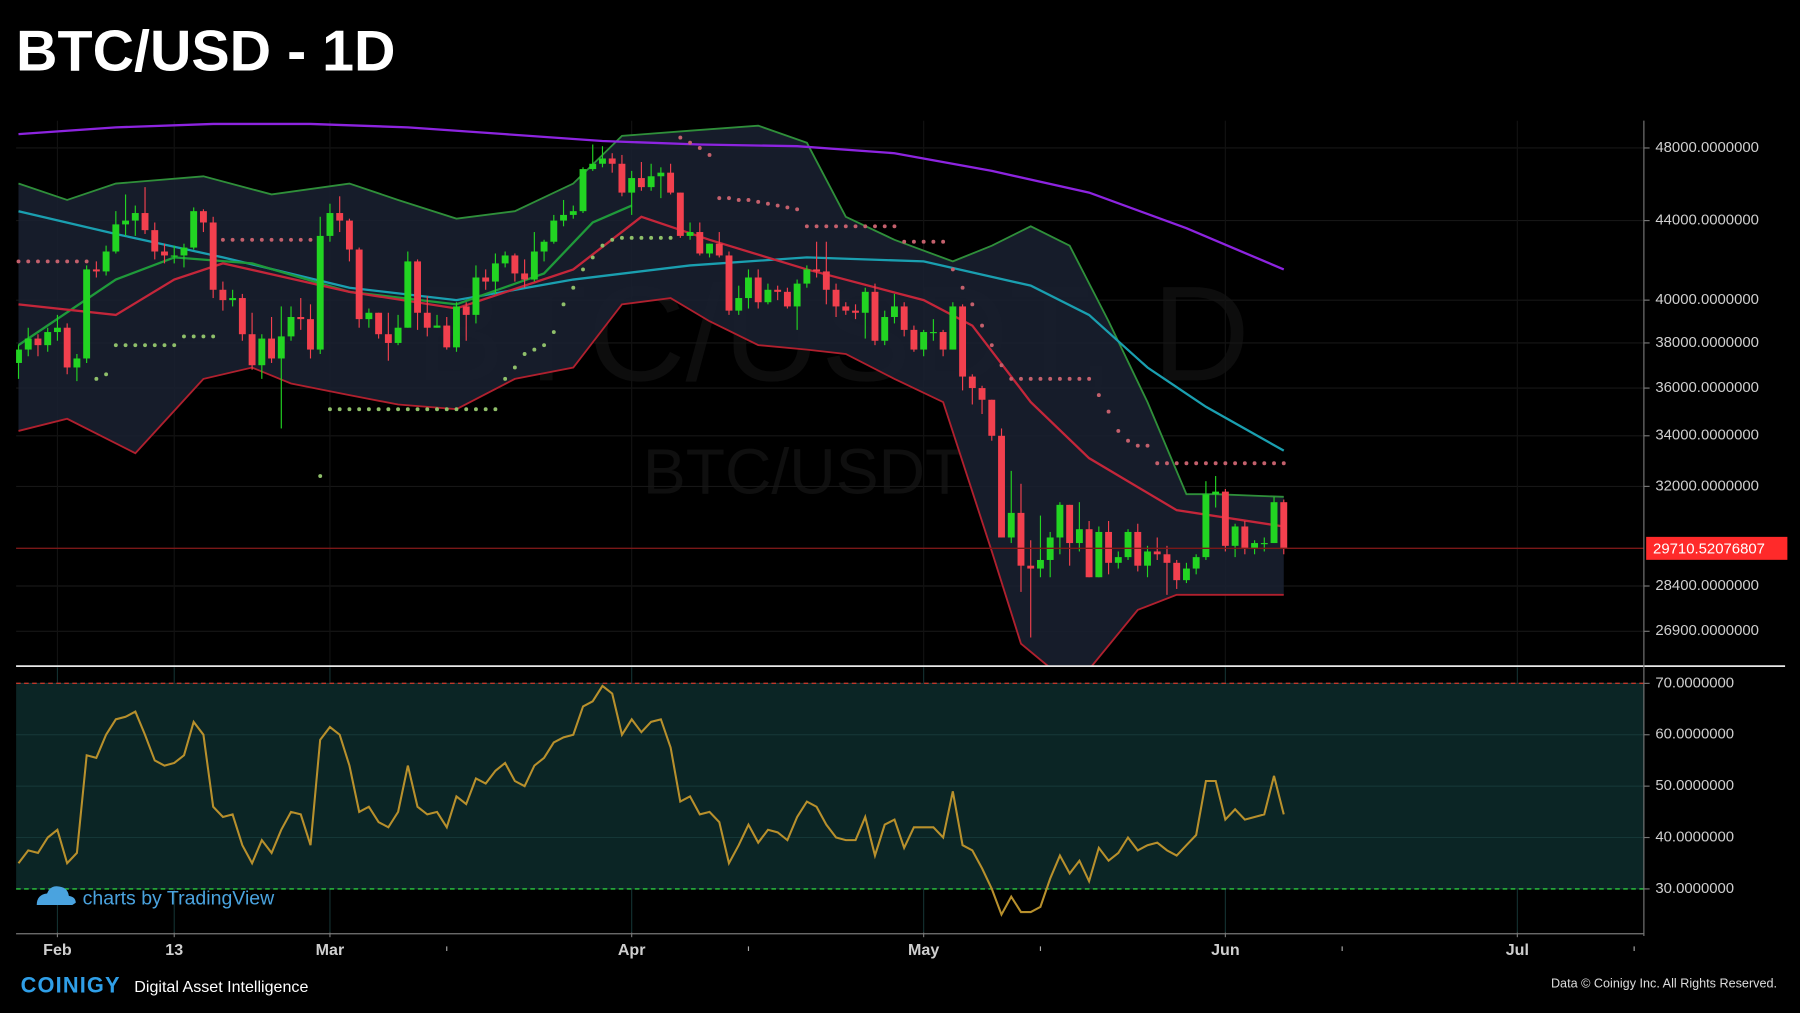 The height and width of the screenshot is (1013, 1800). Describe the element at coordinates (923, 950) in the screenshot. I see `x-tick-label: May` at that location.